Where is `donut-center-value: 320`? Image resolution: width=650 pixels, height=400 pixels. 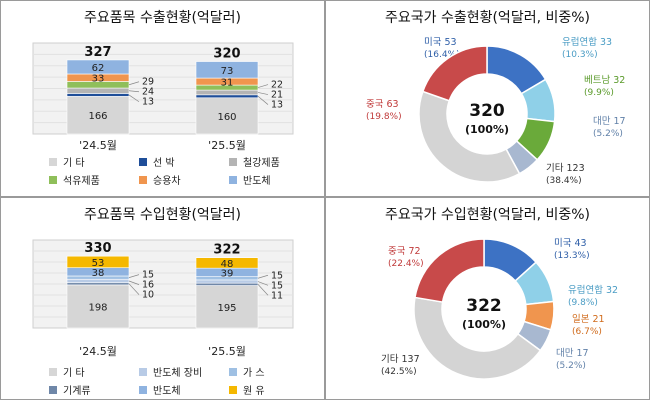
donut-center-value: 320 is located at coordinates (487, 111).